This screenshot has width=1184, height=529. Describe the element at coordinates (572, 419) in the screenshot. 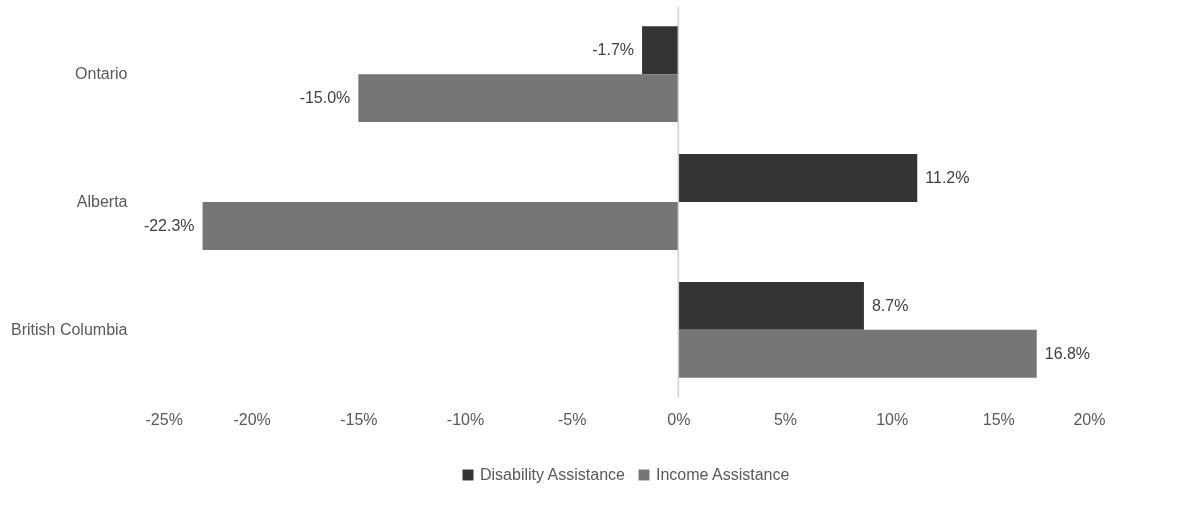

I see `x-tick-label: -5%` at that location.